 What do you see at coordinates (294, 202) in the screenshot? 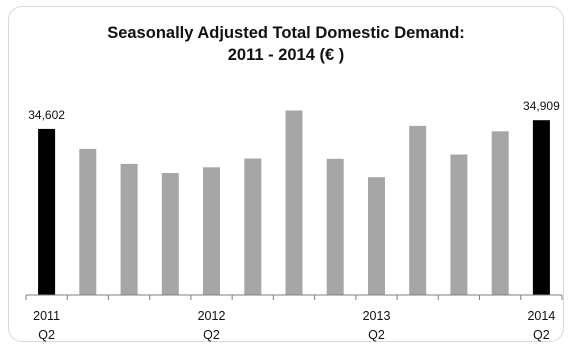
I see `bar-2012-q4` at bounding box center [294, 202].